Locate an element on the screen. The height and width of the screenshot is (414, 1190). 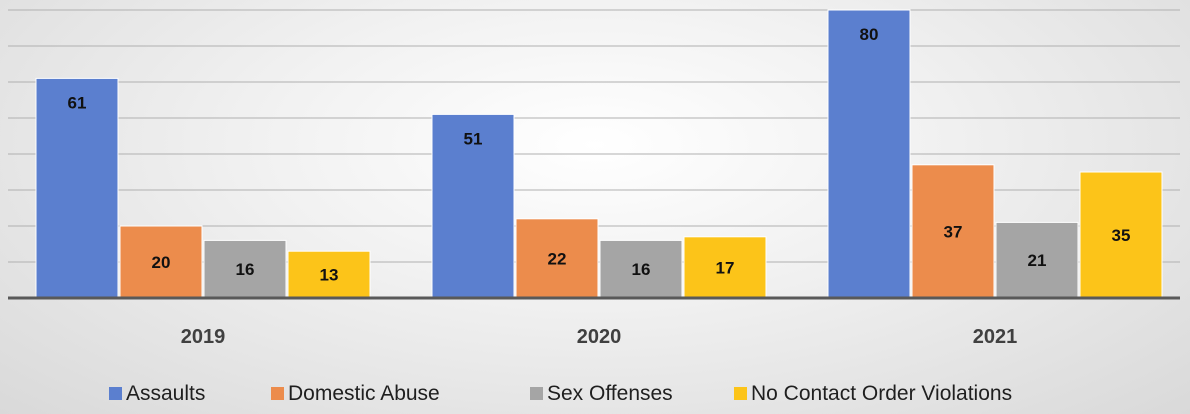
category-label-2020: 2020 is located at coordinates (599, 337).